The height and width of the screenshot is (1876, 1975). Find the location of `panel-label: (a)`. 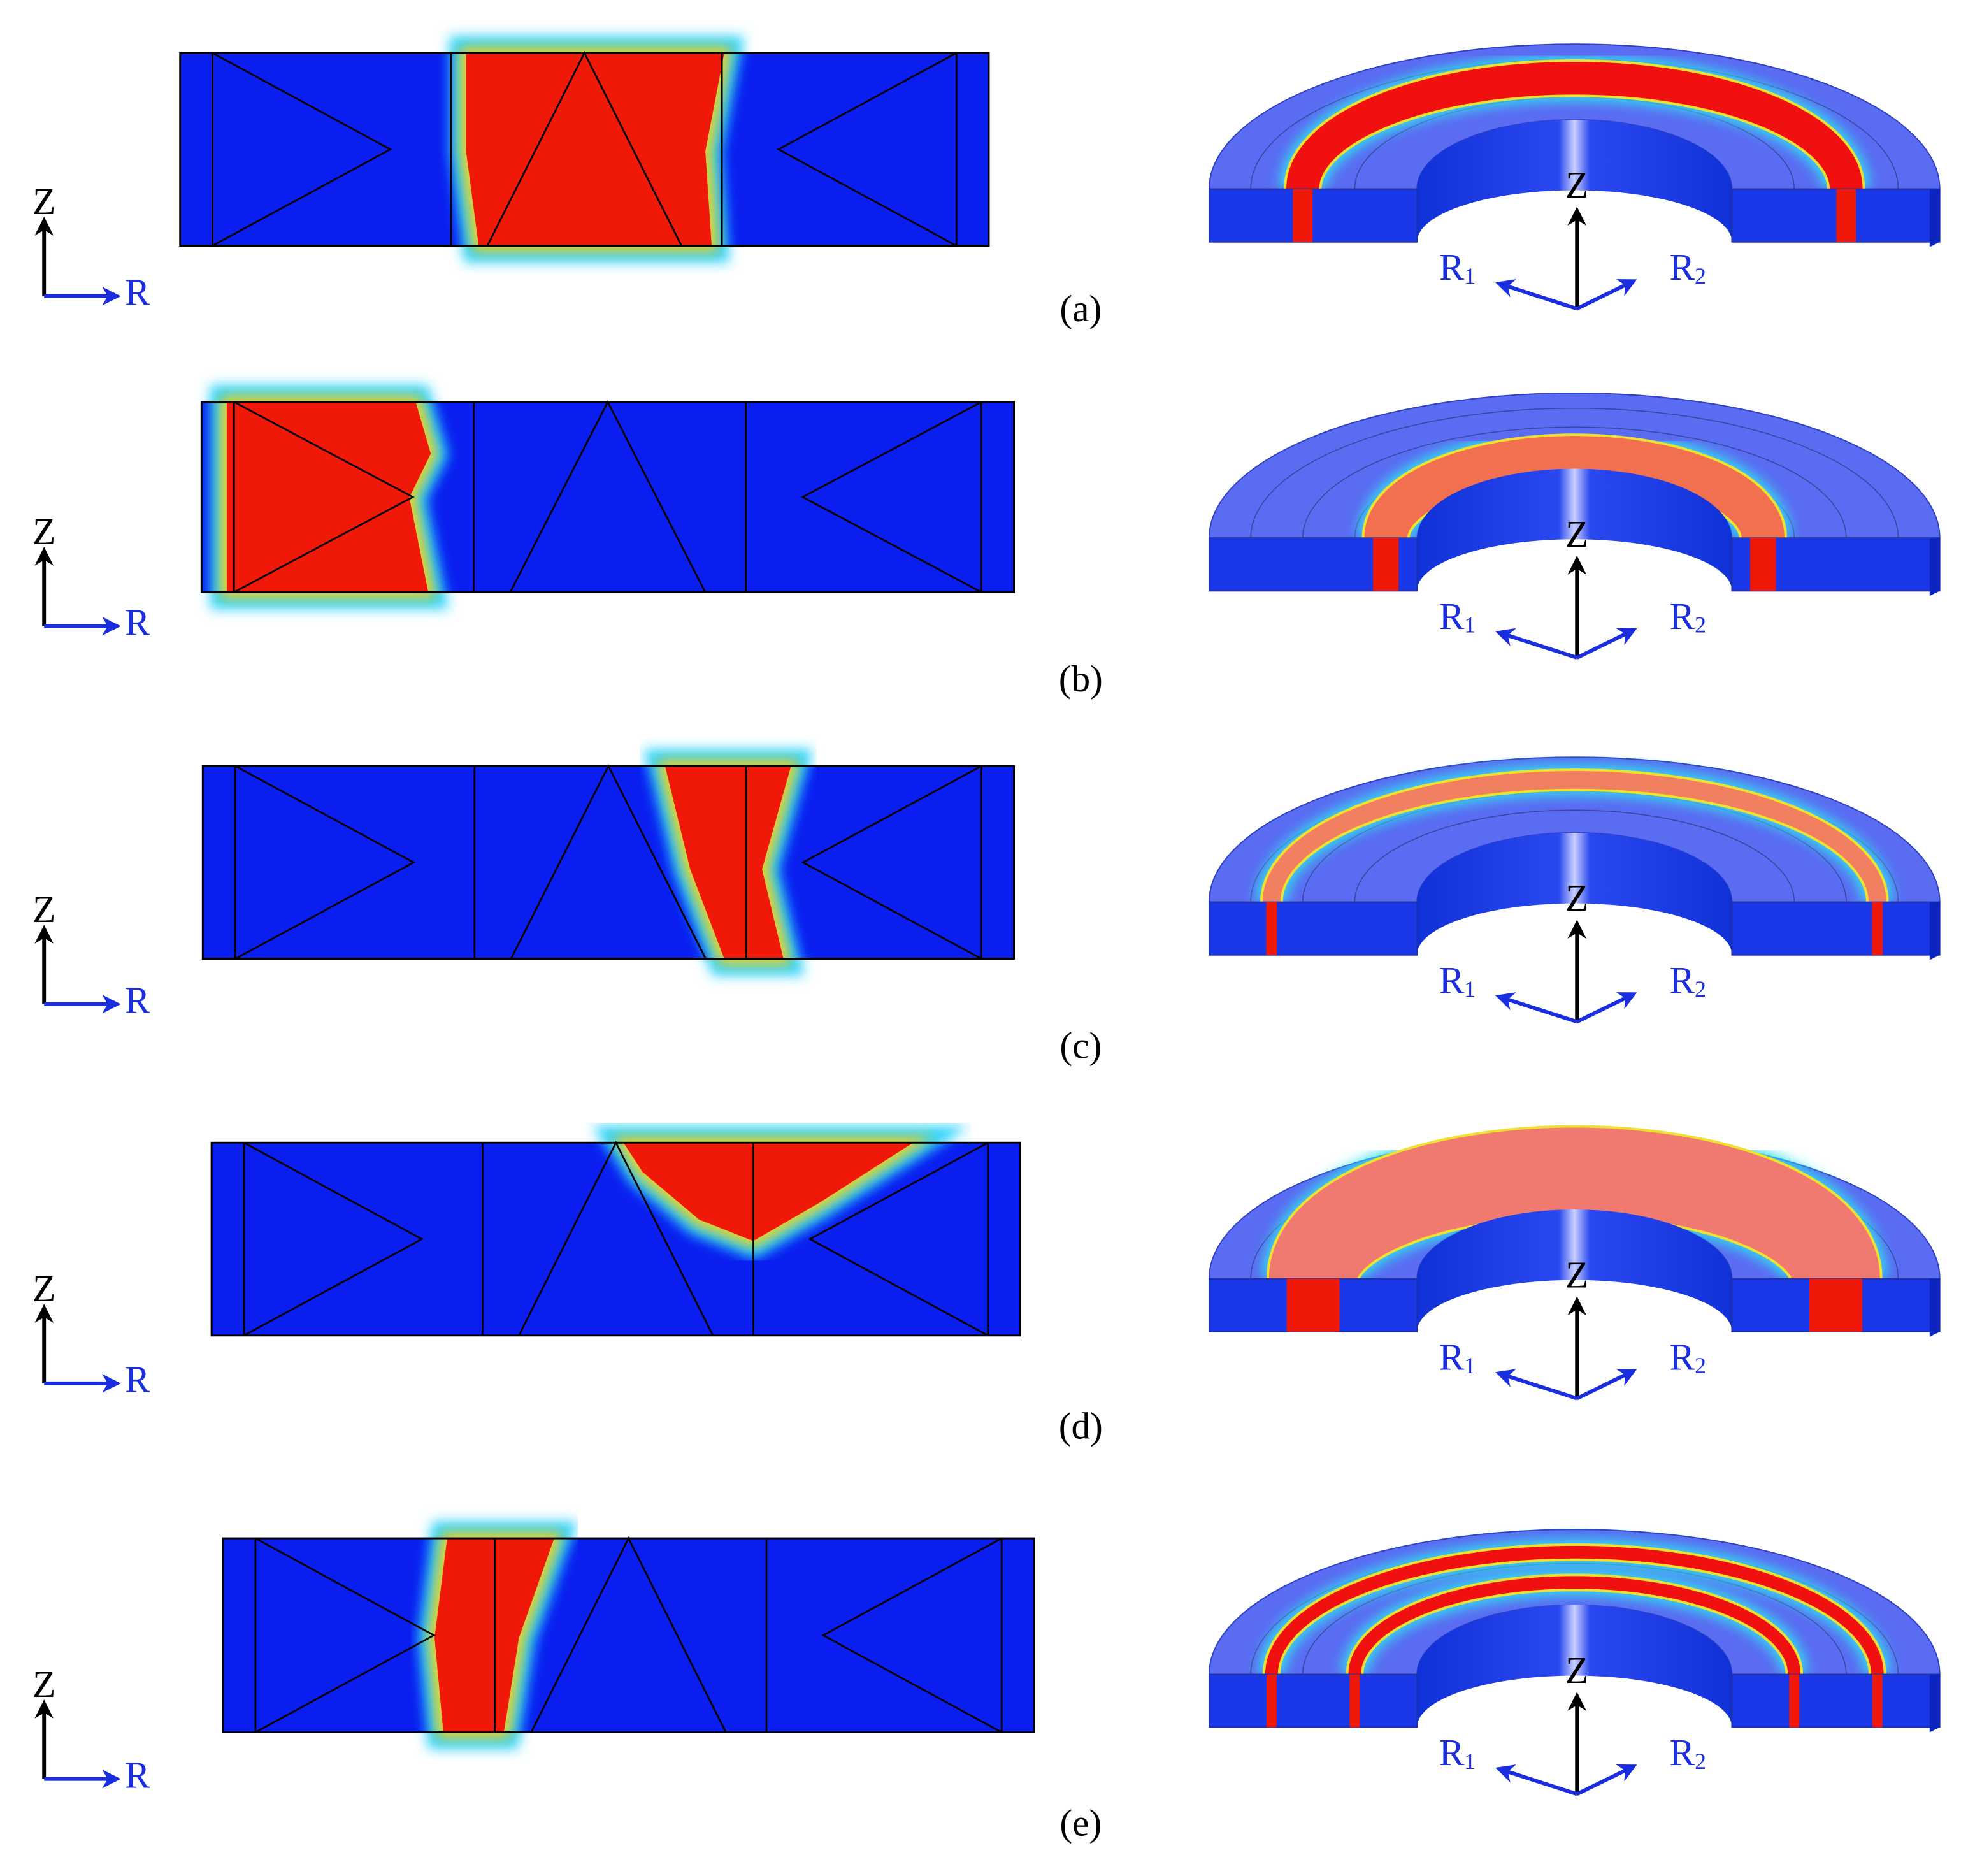

panel-label: (a) is located at coordinates (1080, 308).